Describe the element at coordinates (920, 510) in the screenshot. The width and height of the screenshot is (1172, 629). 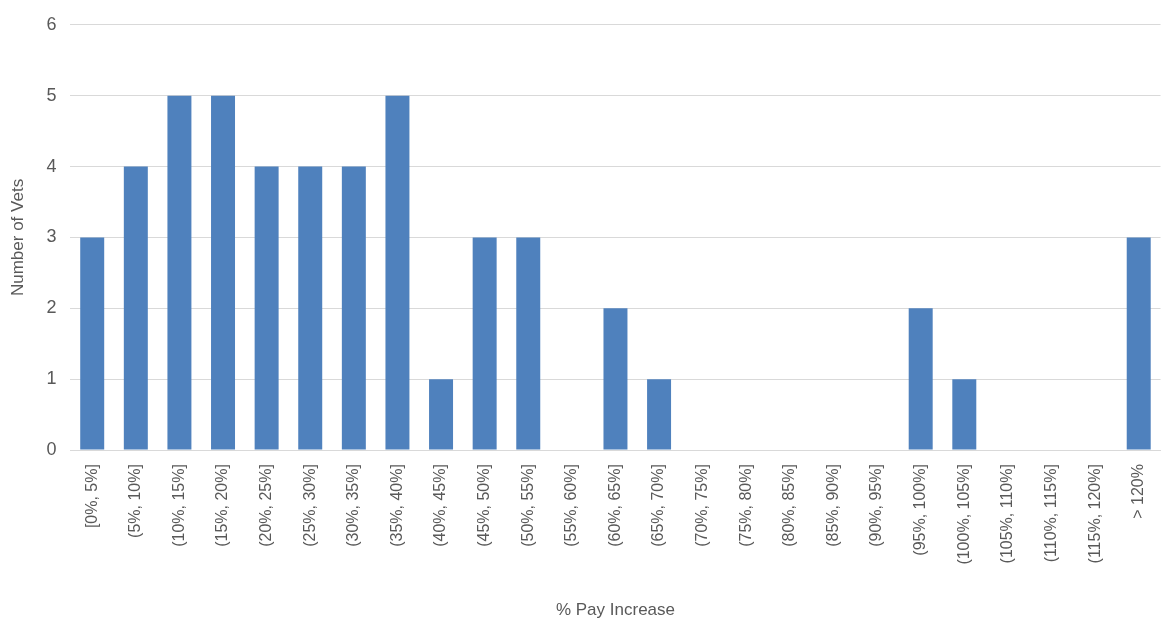
I see `x-tick-label: (95%, 100%]` at that location.